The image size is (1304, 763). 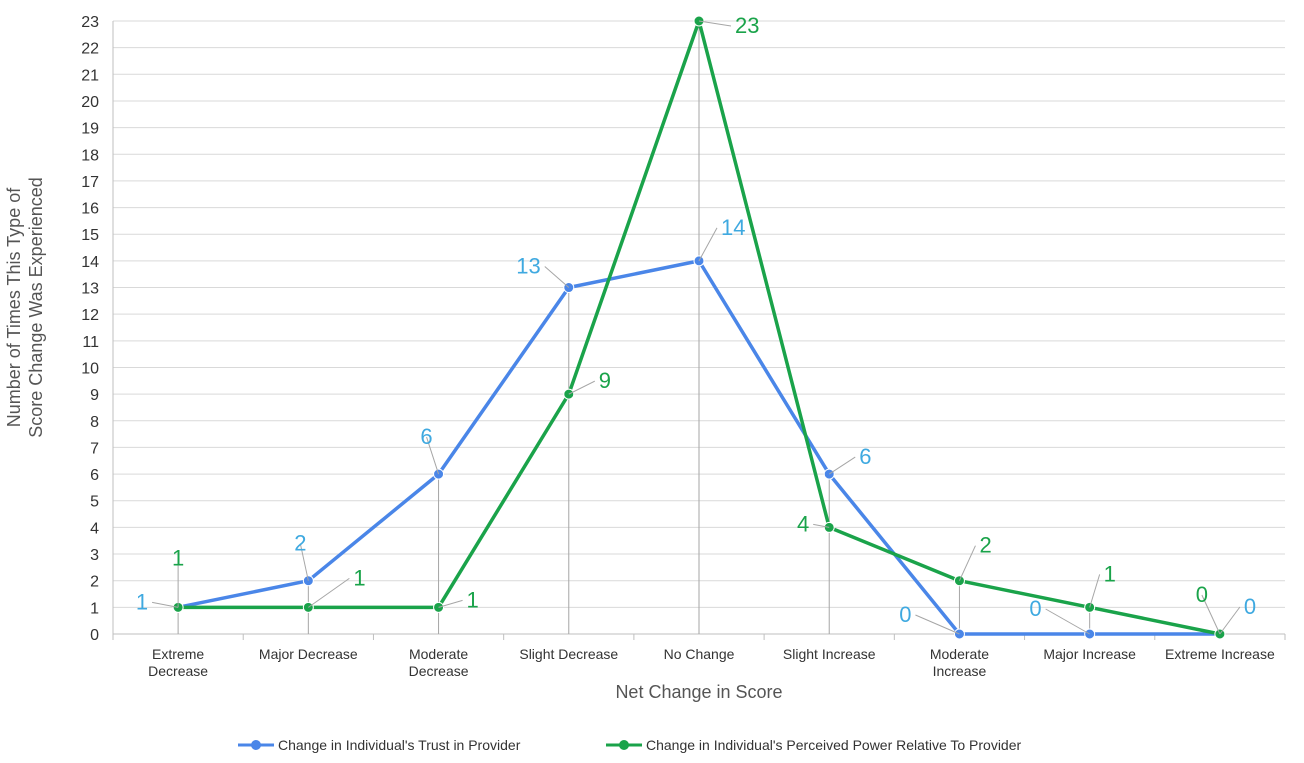 I want to click on y-axis-title-line: Number of Times This Type of, so click(x=14, y=307).